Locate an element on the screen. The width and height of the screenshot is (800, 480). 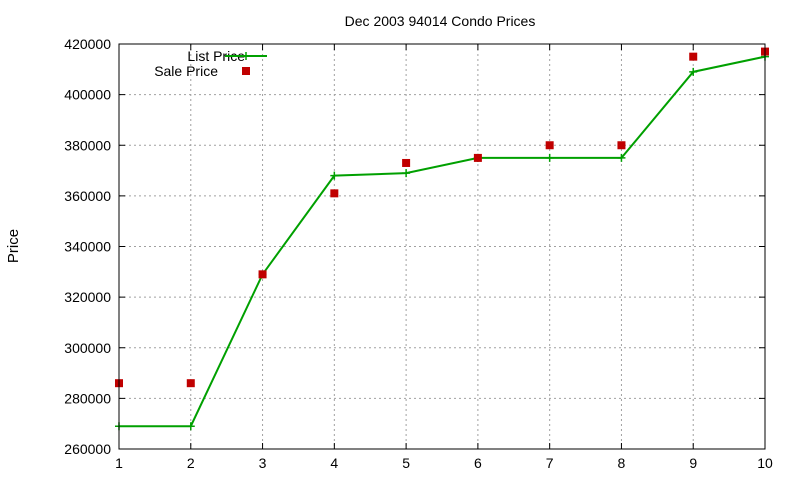
y-axis-label: Price is located at coordinates (13, 246).